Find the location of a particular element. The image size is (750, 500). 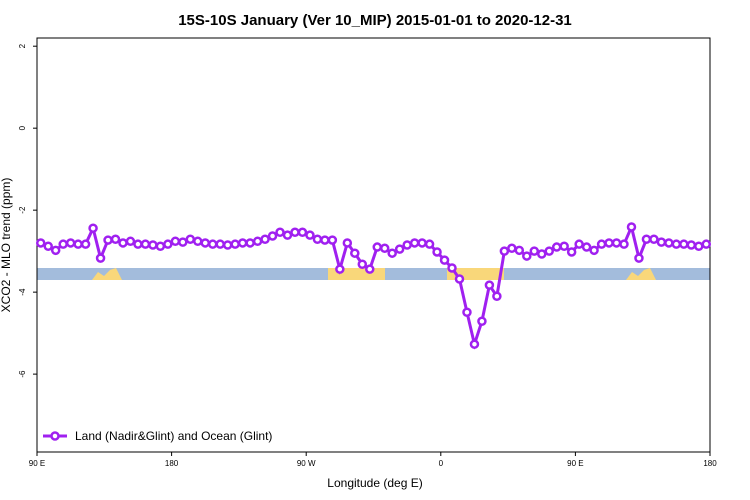

y-tick-label: -2 is located at coordinates (22, 210).